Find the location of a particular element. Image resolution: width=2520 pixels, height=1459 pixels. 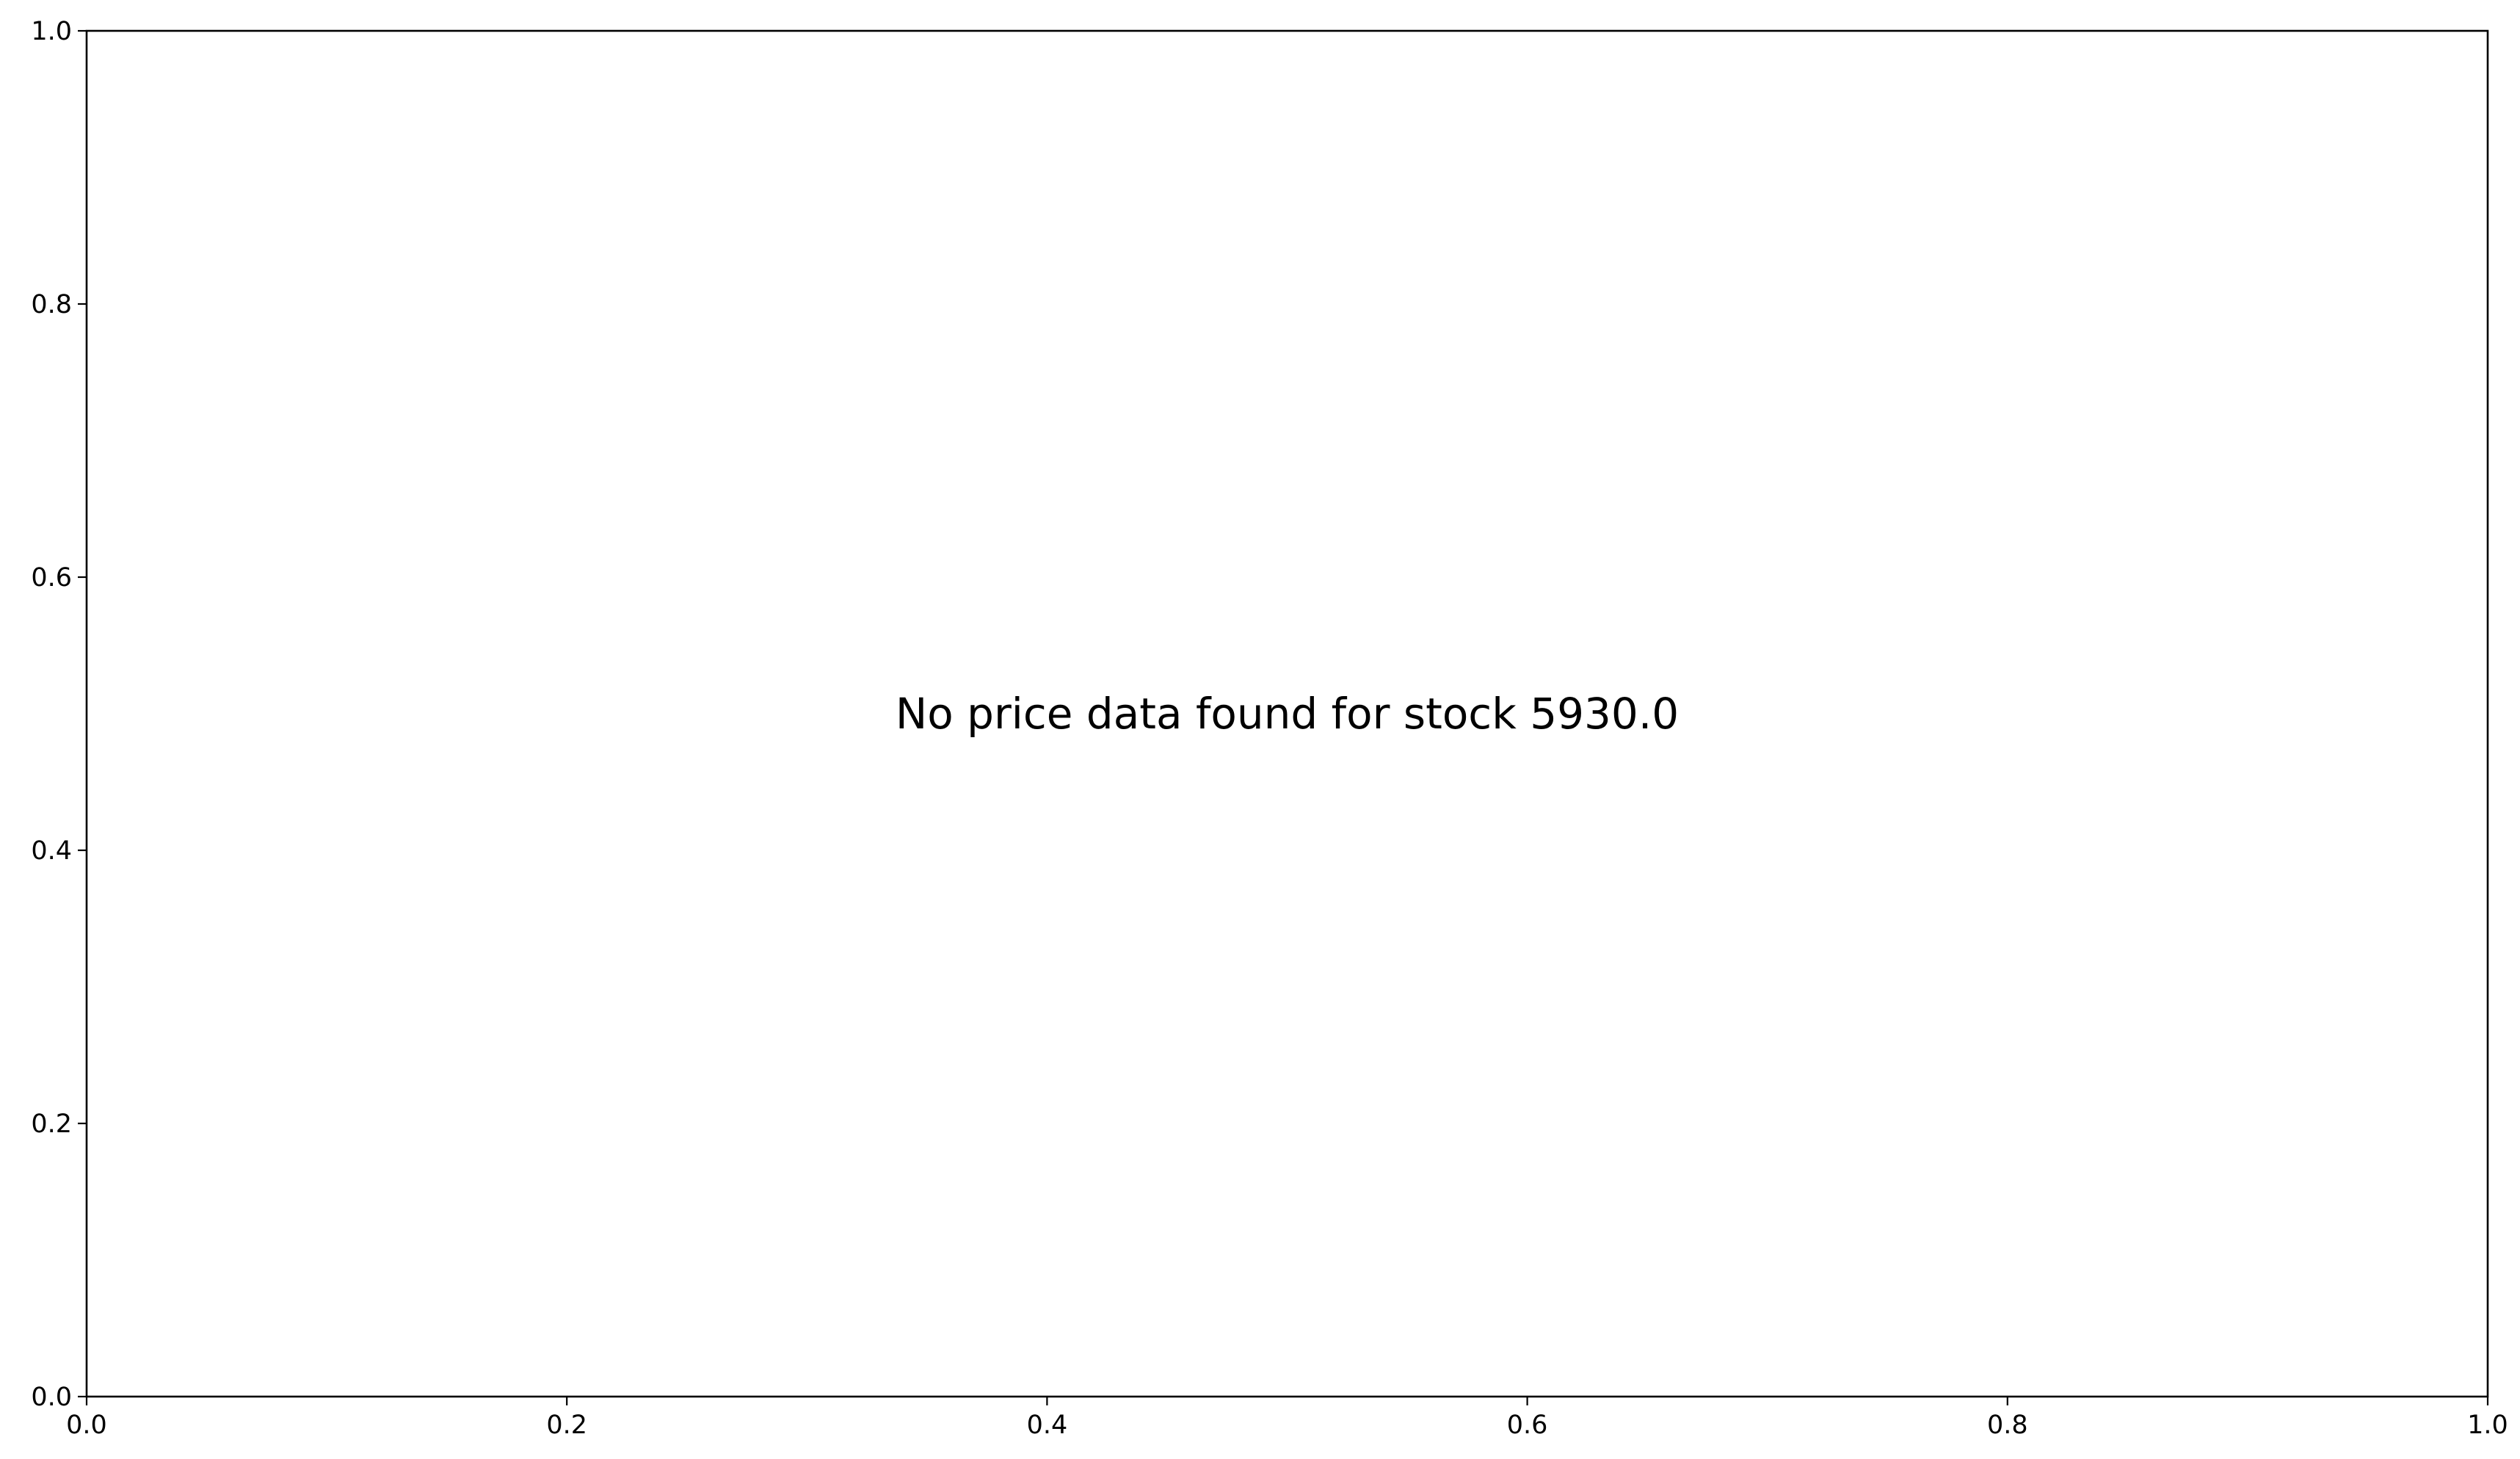

y-tick-label: 0.8 is located at coordinates (51, 305).